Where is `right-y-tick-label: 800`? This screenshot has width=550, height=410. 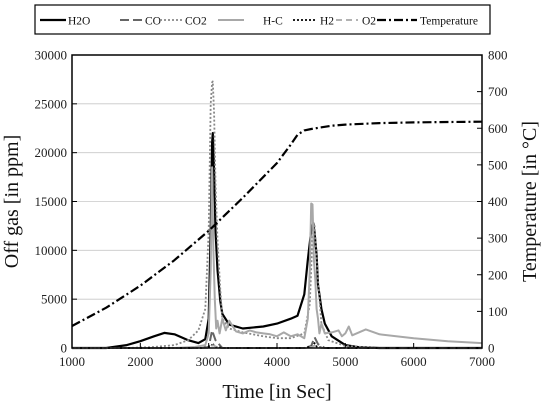
right-y-tick-label: 800 is located at coordinates (498, 55).